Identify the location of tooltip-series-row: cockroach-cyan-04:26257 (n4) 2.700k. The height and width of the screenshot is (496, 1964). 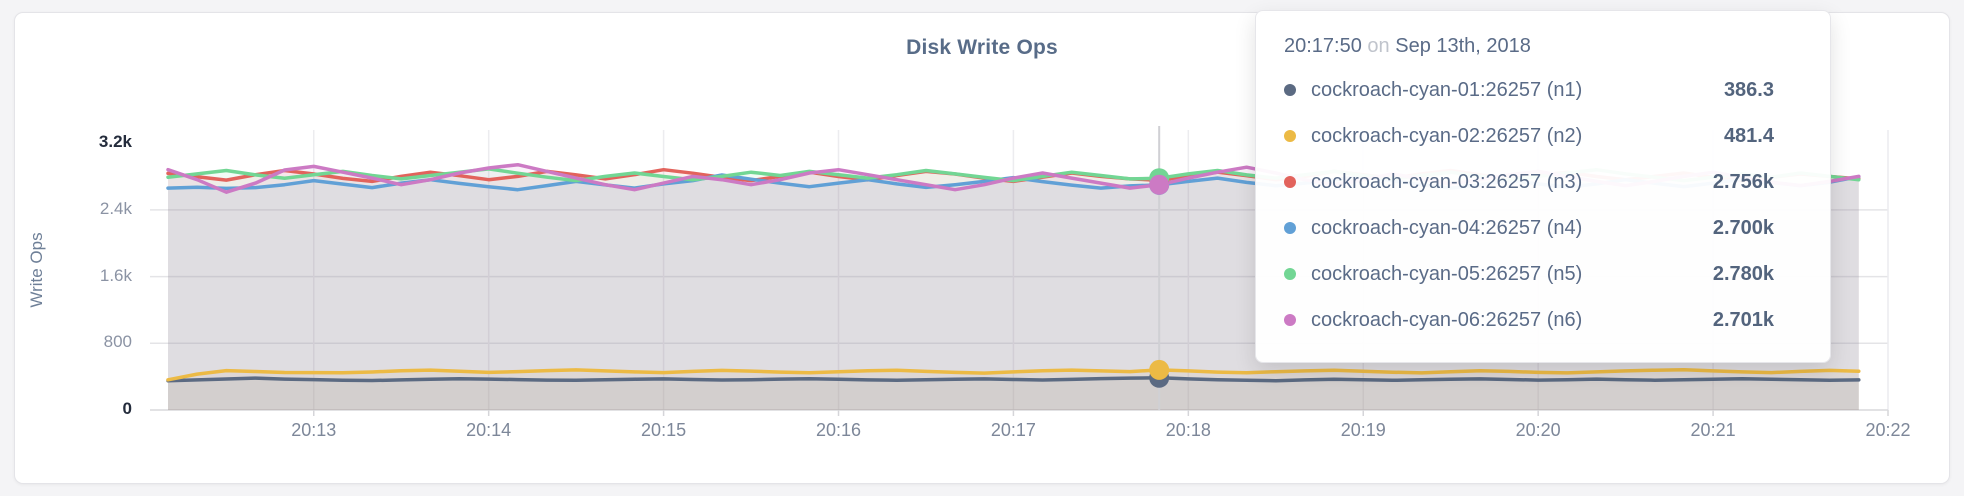
(1543, 228).